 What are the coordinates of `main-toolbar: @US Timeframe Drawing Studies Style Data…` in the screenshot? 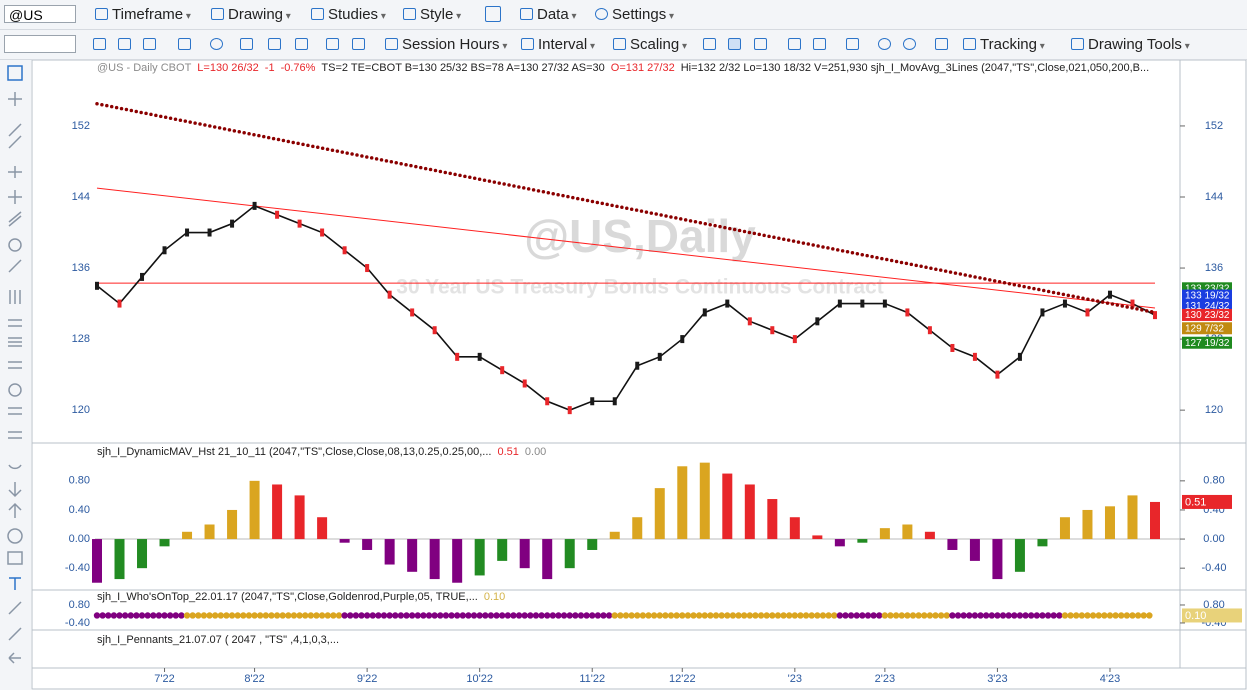 It's located at (623, 15).